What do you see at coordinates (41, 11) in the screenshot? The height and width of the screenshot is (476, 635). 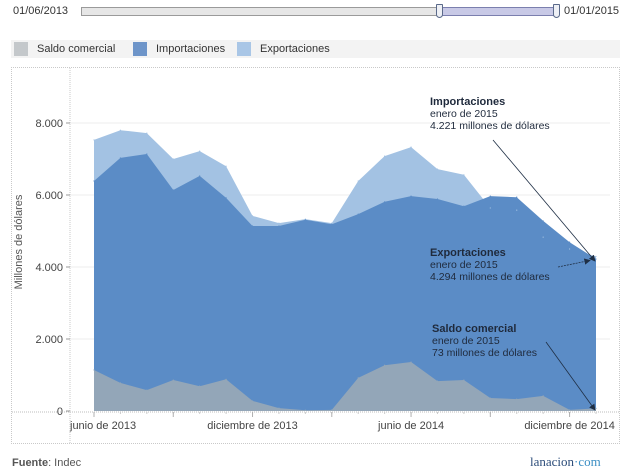 I see `slider-start-date: 01/06/2013` at bounding box center [41, 11].